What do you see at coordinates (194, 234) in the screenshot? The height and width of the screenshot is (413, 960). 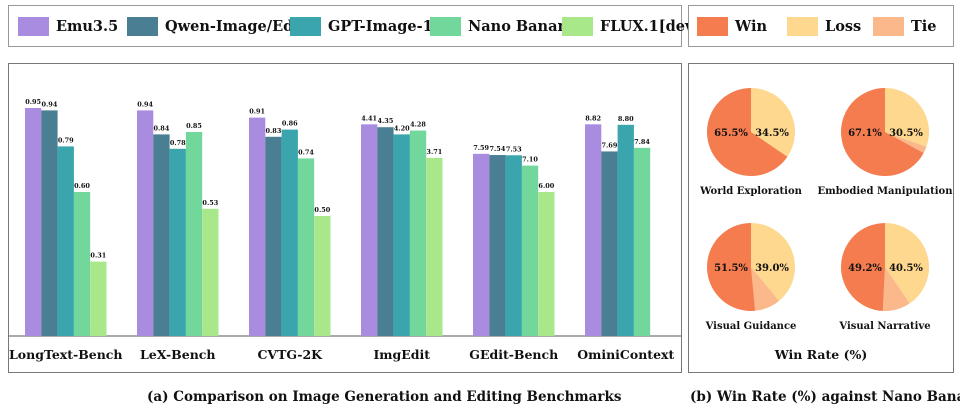 I see `bar-lex-bench-nano-banana` at bounding box center [194, 234].